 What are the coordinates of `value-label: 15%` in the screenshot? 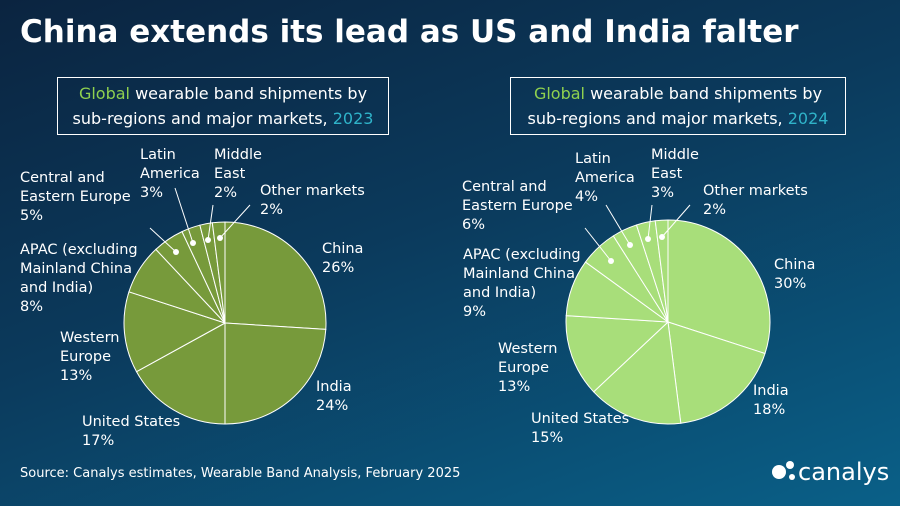 It's located at (547, 438).